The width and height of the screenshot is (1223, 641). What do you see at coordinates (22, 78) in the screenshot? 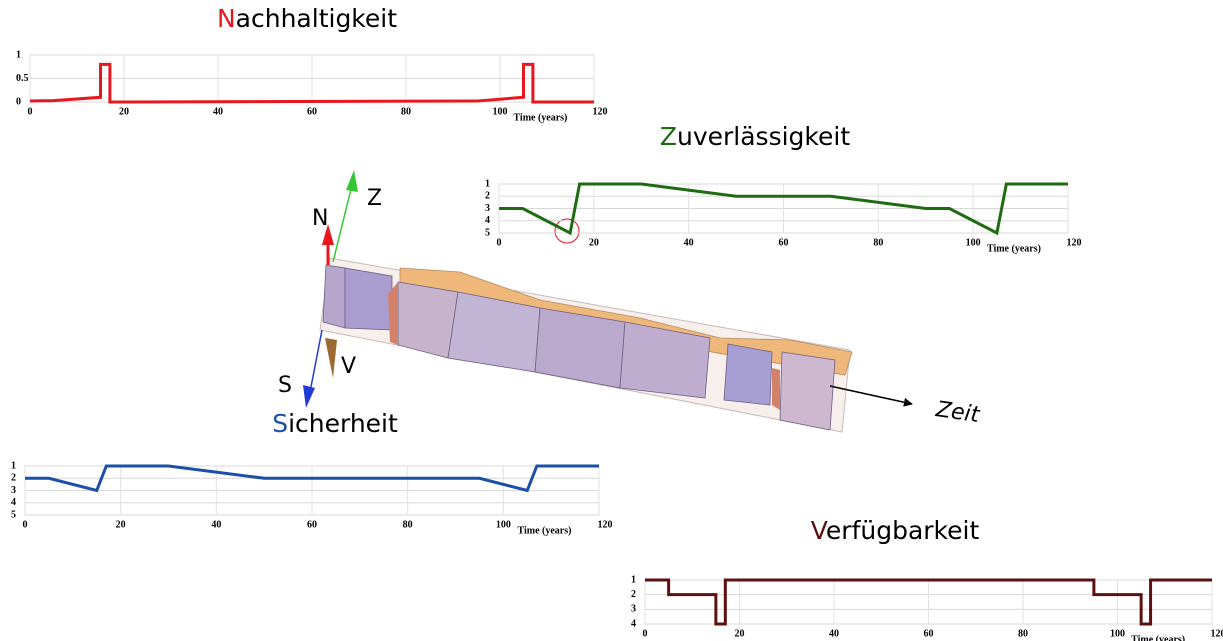
I see `y-tick-label: 0.5` at bounding box center [22, 78].